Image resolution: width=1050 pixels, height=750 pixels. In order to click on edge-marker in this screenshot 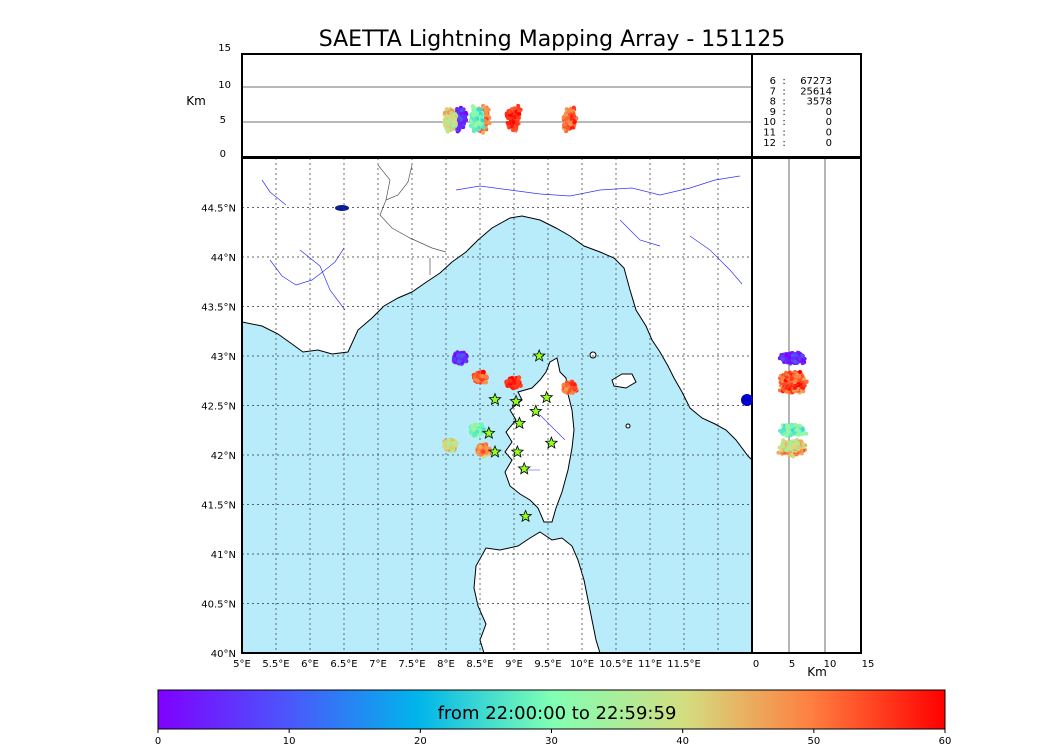, I will do `click(747, 400)`.